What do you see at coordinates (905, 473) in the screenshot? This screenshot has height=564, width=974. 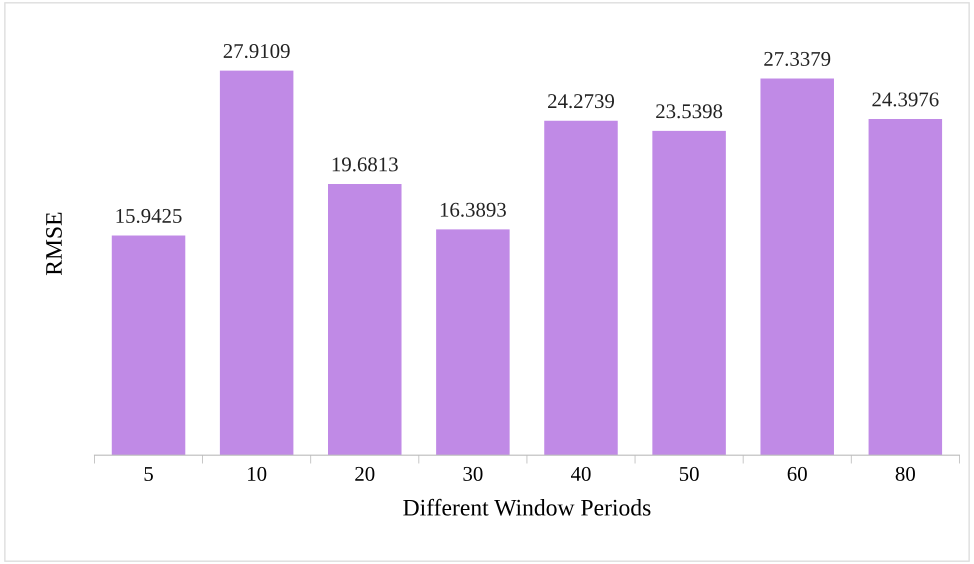 I see `x-tick-label: 80` at bounding box center [905, 473].